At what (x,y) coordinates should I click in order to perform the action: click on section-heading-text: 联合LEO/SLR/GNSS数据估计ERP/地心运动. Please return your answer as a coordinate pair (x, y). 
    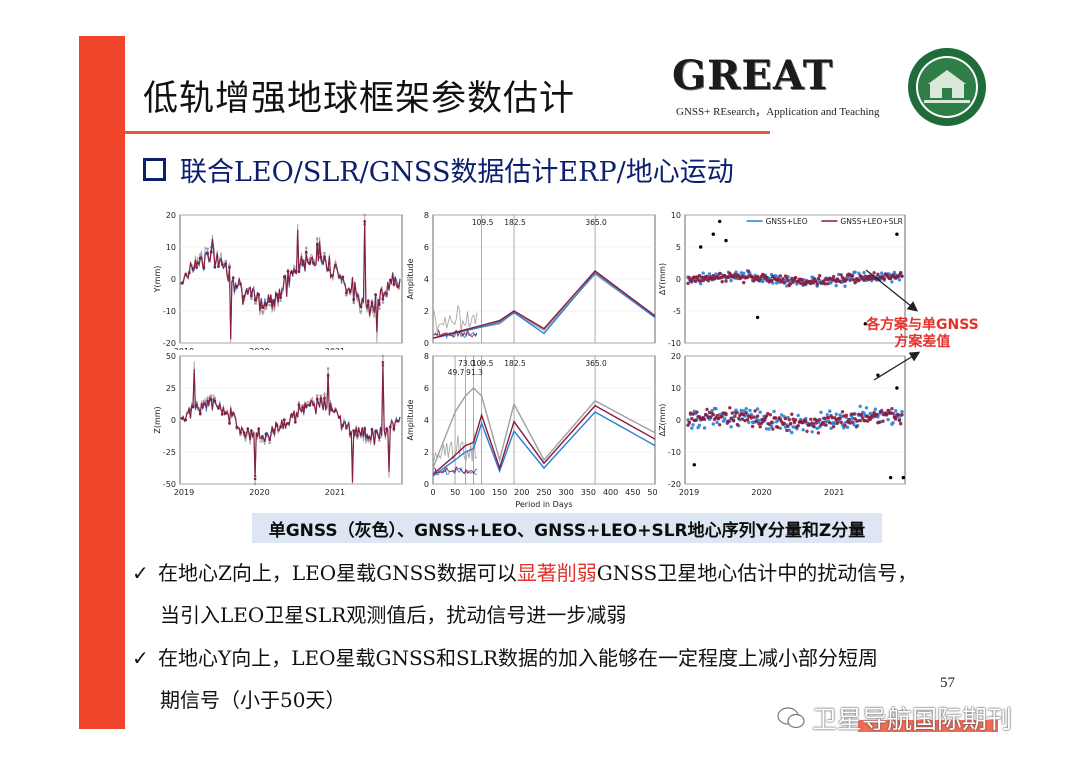
    Looking at the image, I should click on (457, 172).